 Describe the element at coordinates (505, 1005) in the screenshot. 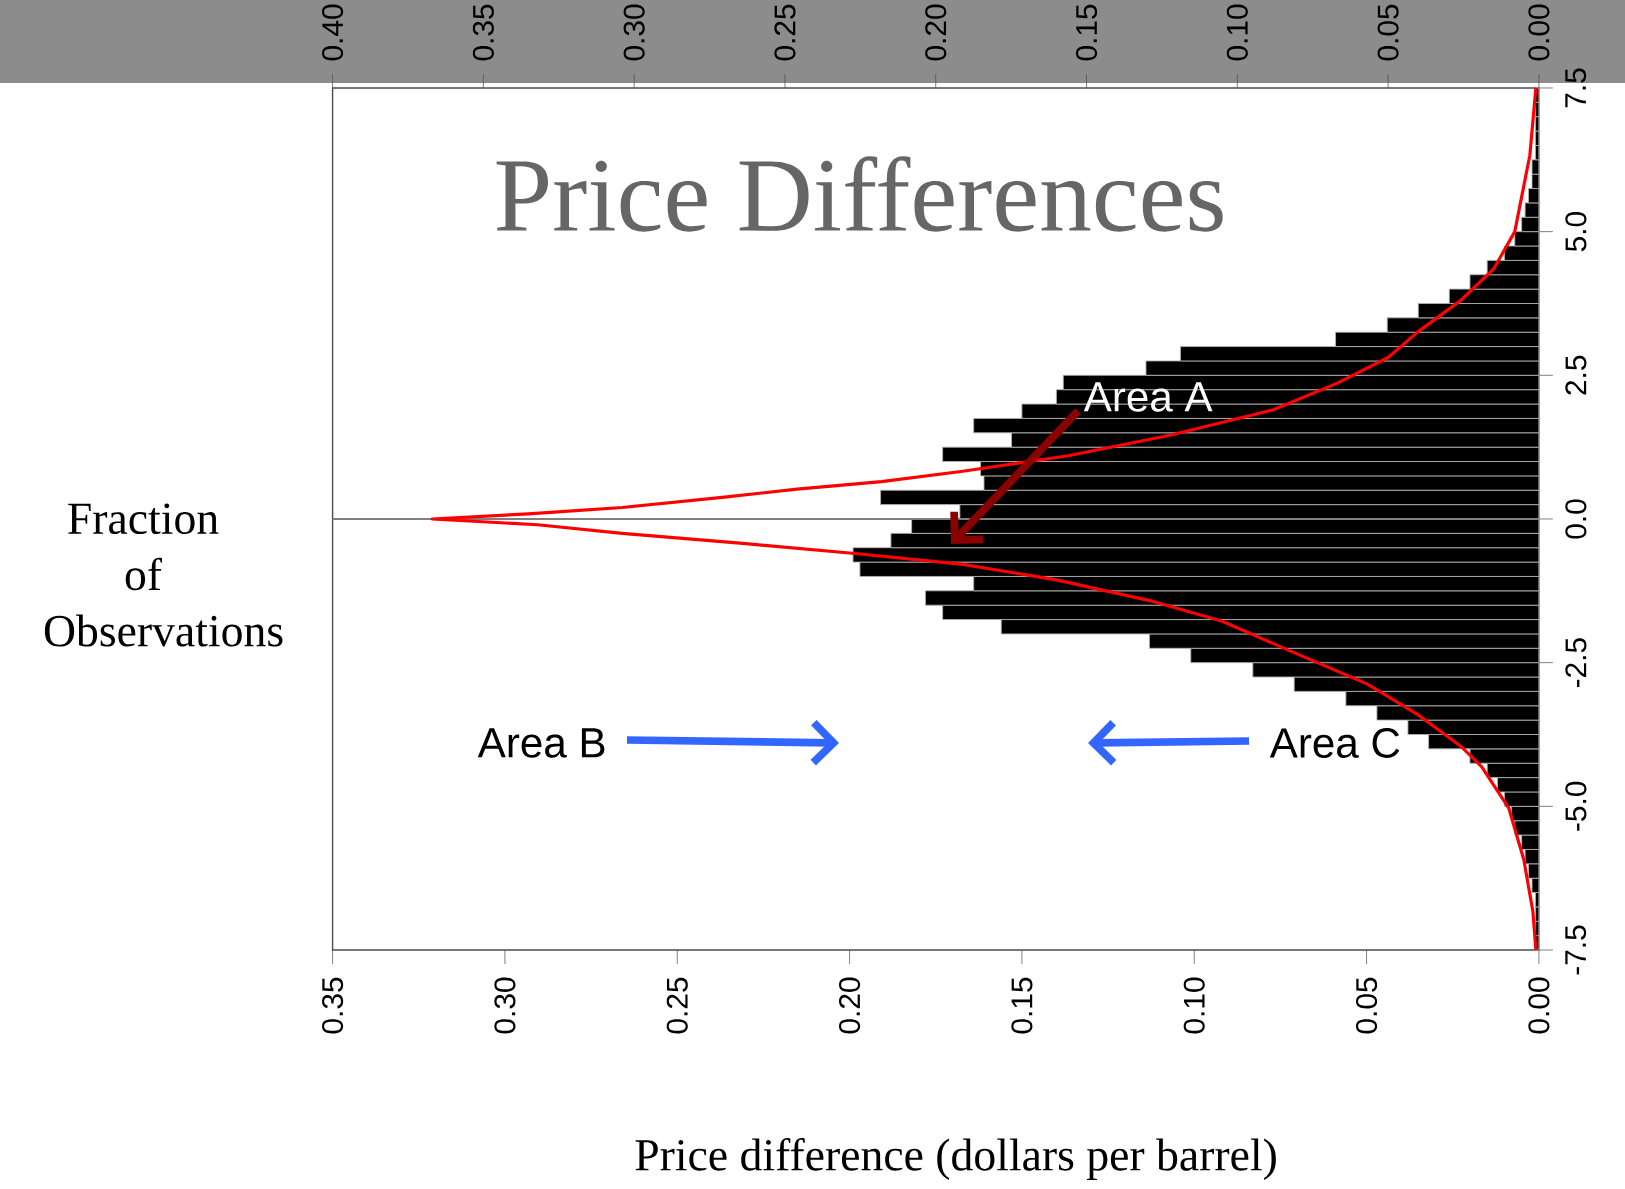

I see `x-tick-label: 0.30` at that location.